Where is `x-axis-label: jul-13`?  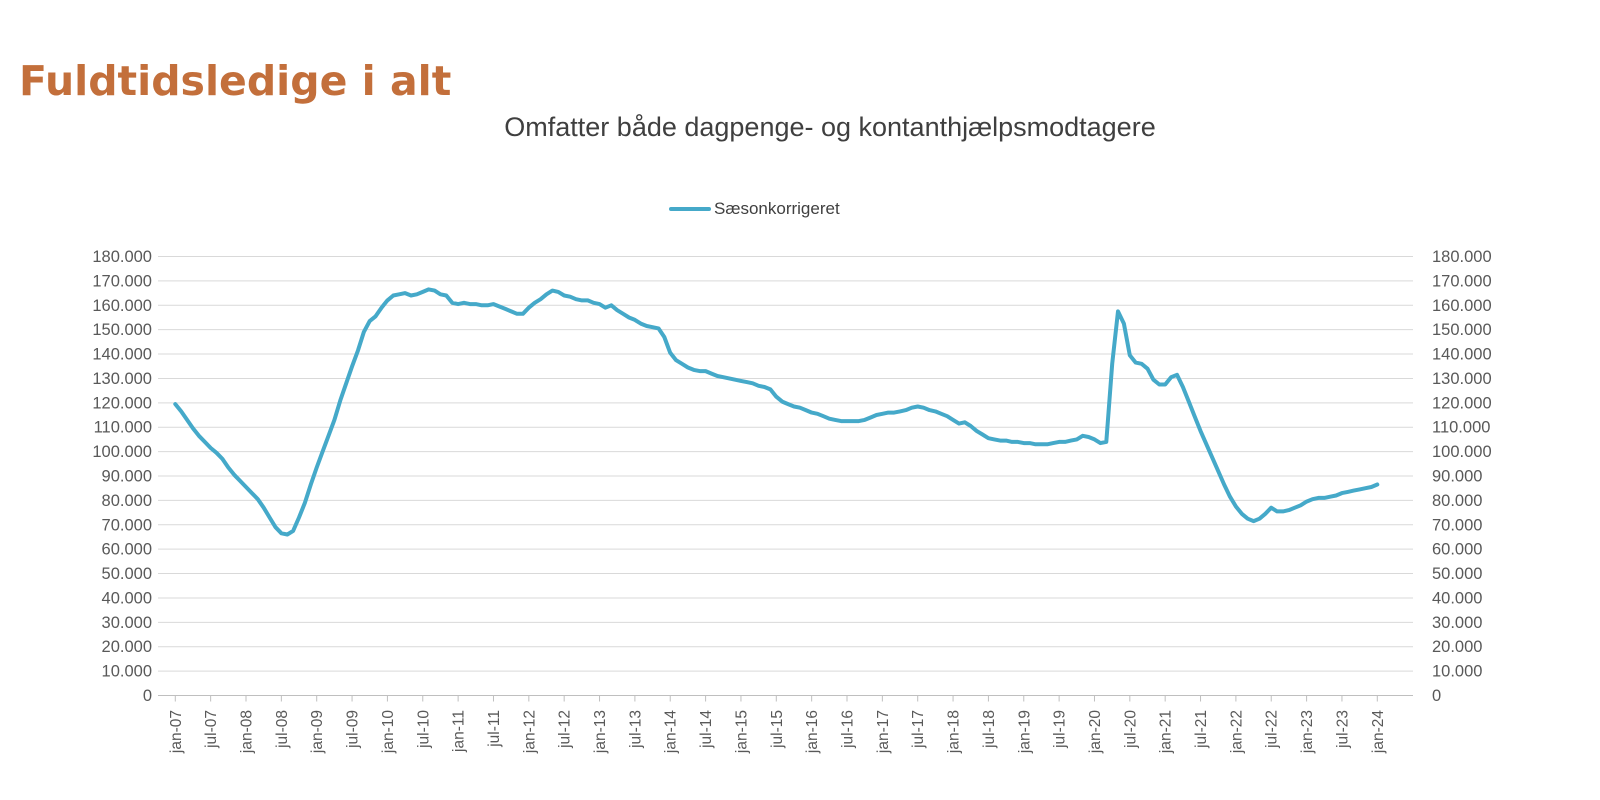
x-axis-label: jul-13 is located at coordinates (635, 729).